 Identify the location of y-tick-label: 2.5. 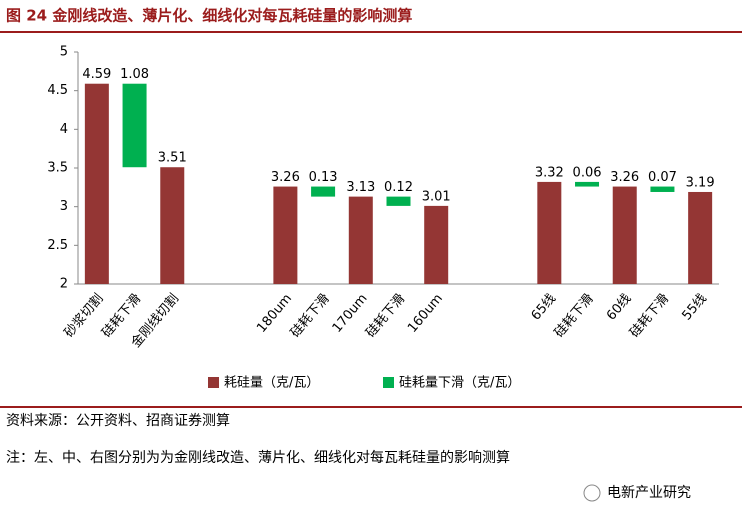
(57, 245).